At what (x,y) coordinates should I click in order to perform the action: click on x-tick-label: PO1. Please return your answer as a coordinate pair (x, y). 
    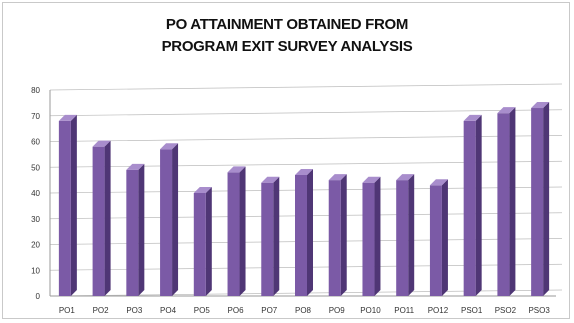
    Looking at the image, I should click on (67, 310).